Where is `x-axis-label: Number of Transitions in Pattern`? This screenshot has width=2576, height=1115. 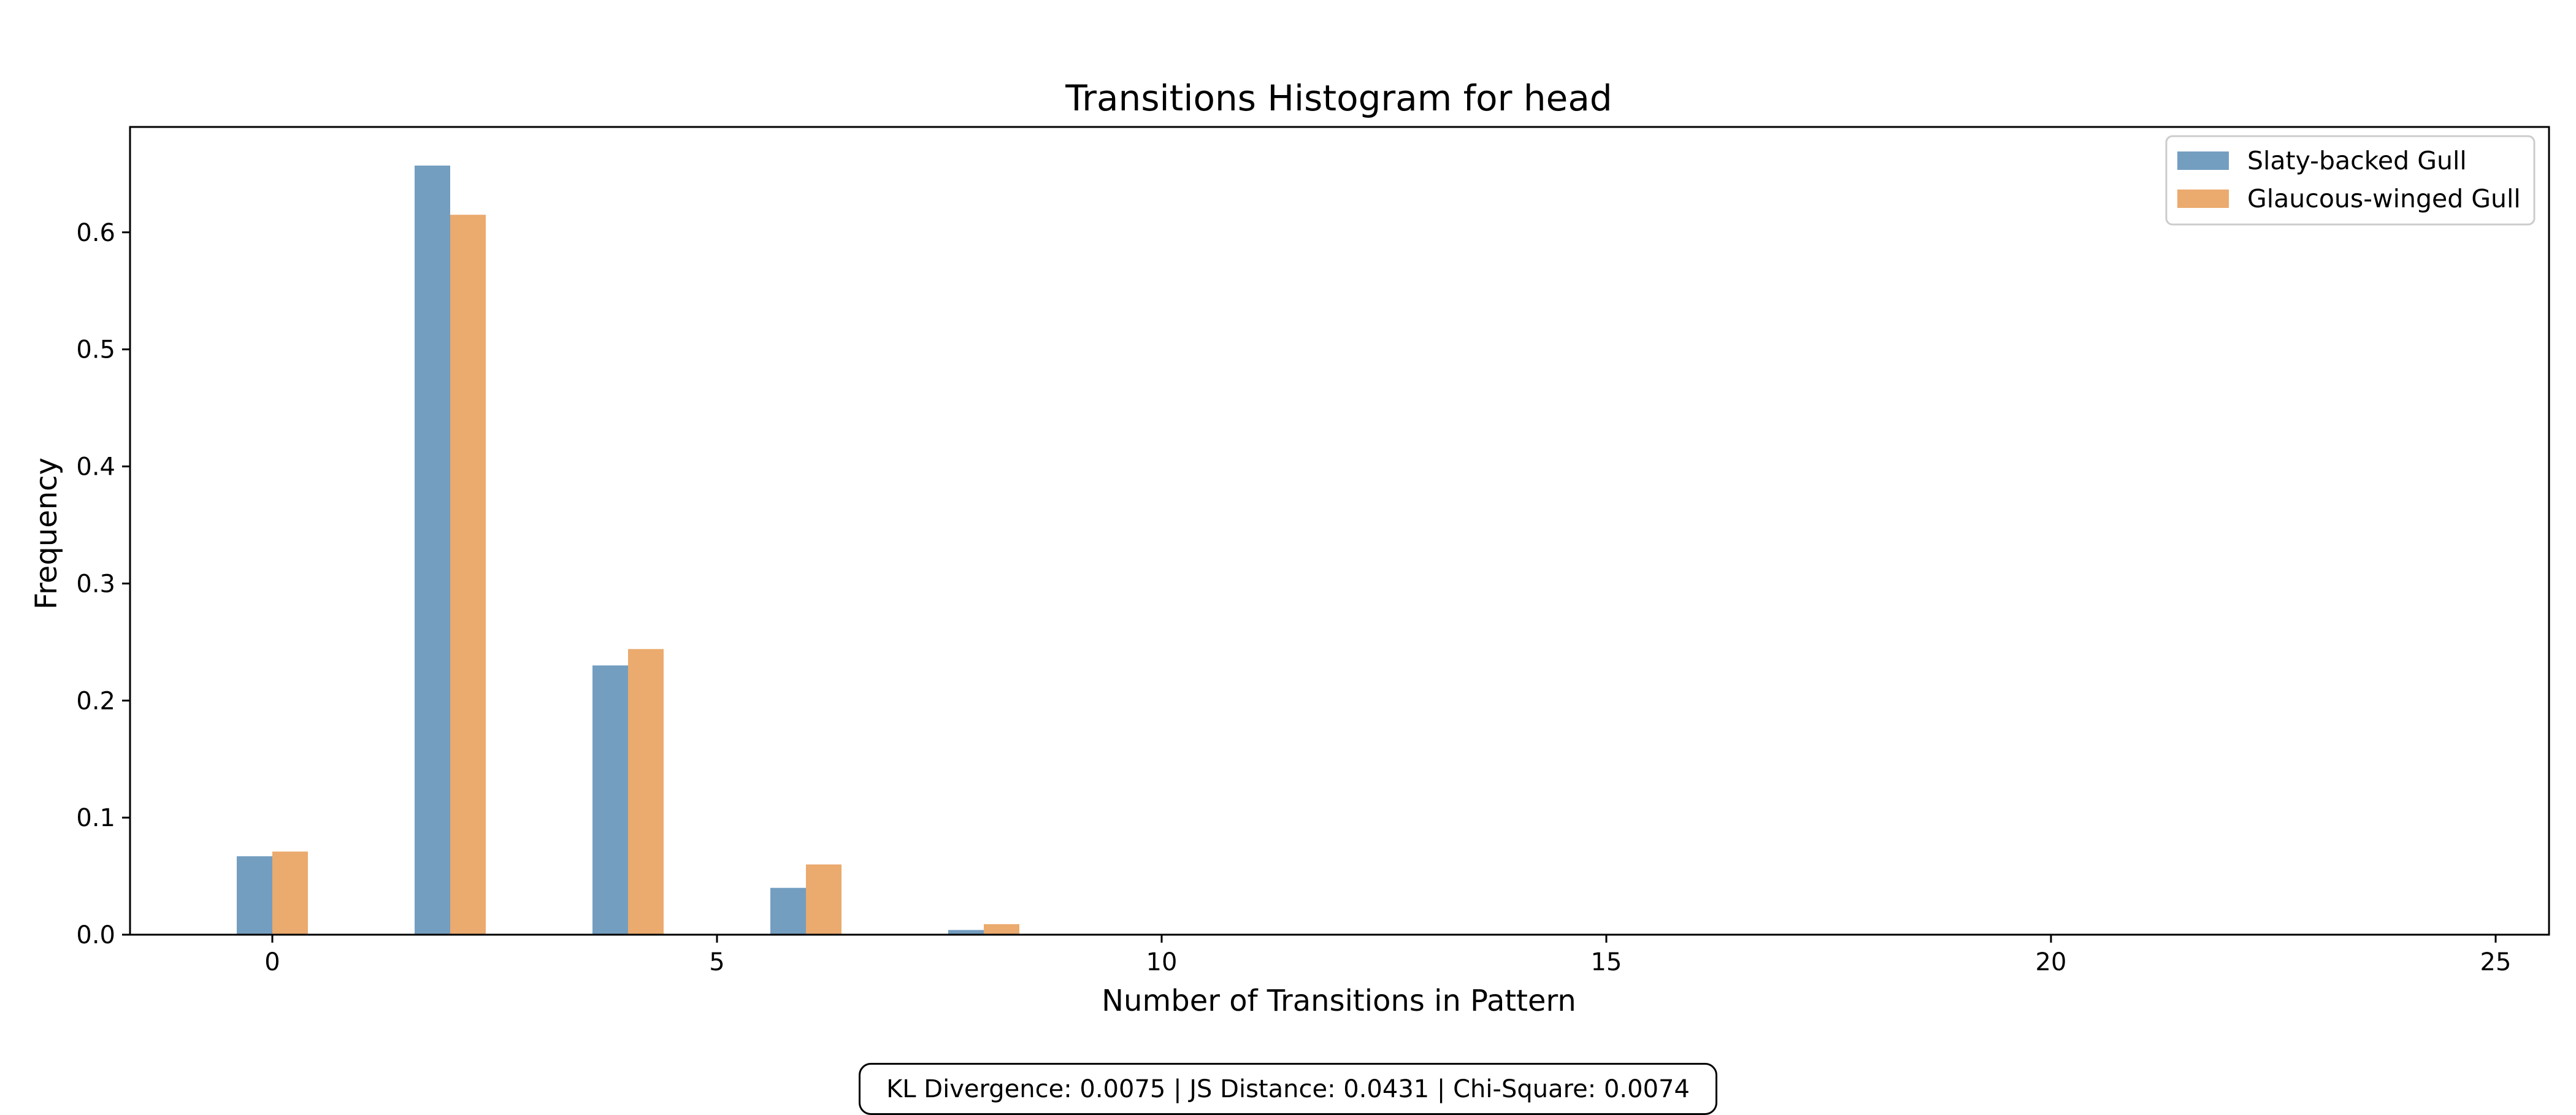
x-axis-label: Number of Transitions in Pattern is located at coordinates (1339, 1001).